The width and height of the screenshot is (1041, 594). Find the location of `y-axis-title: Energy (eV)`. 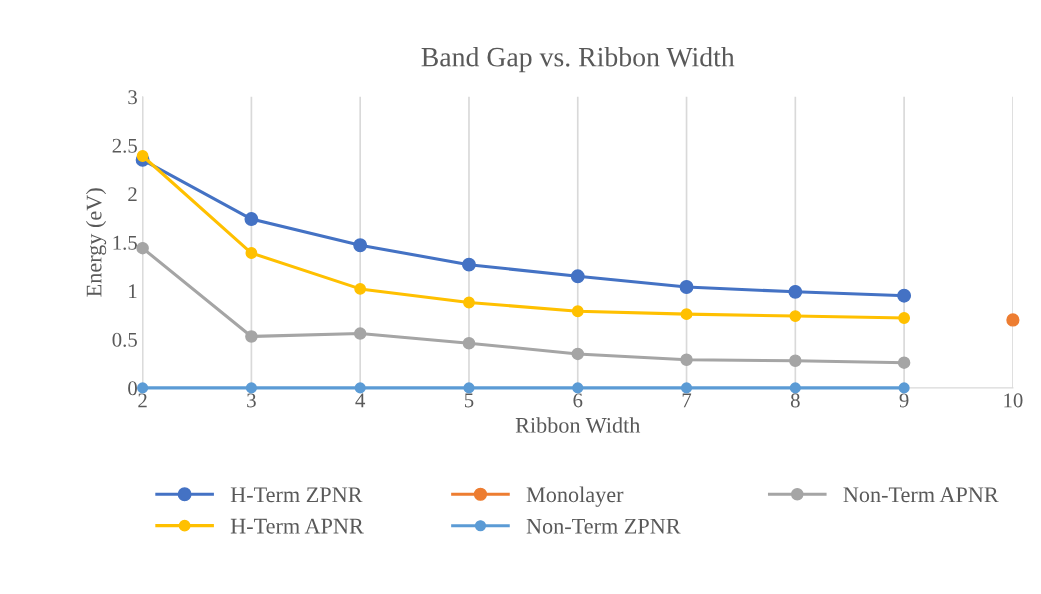

y-axis-title: Energy (eV) is located at coordinates (96, 242).